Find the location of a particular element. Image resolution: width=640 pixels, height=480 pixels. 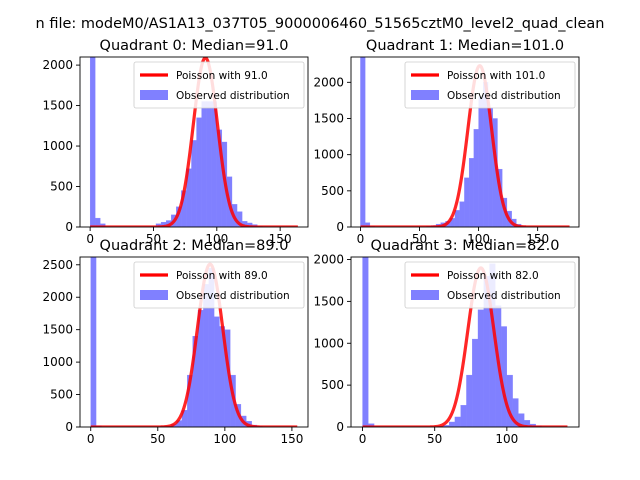

observed-histogram is located at coordinates (458, 342).